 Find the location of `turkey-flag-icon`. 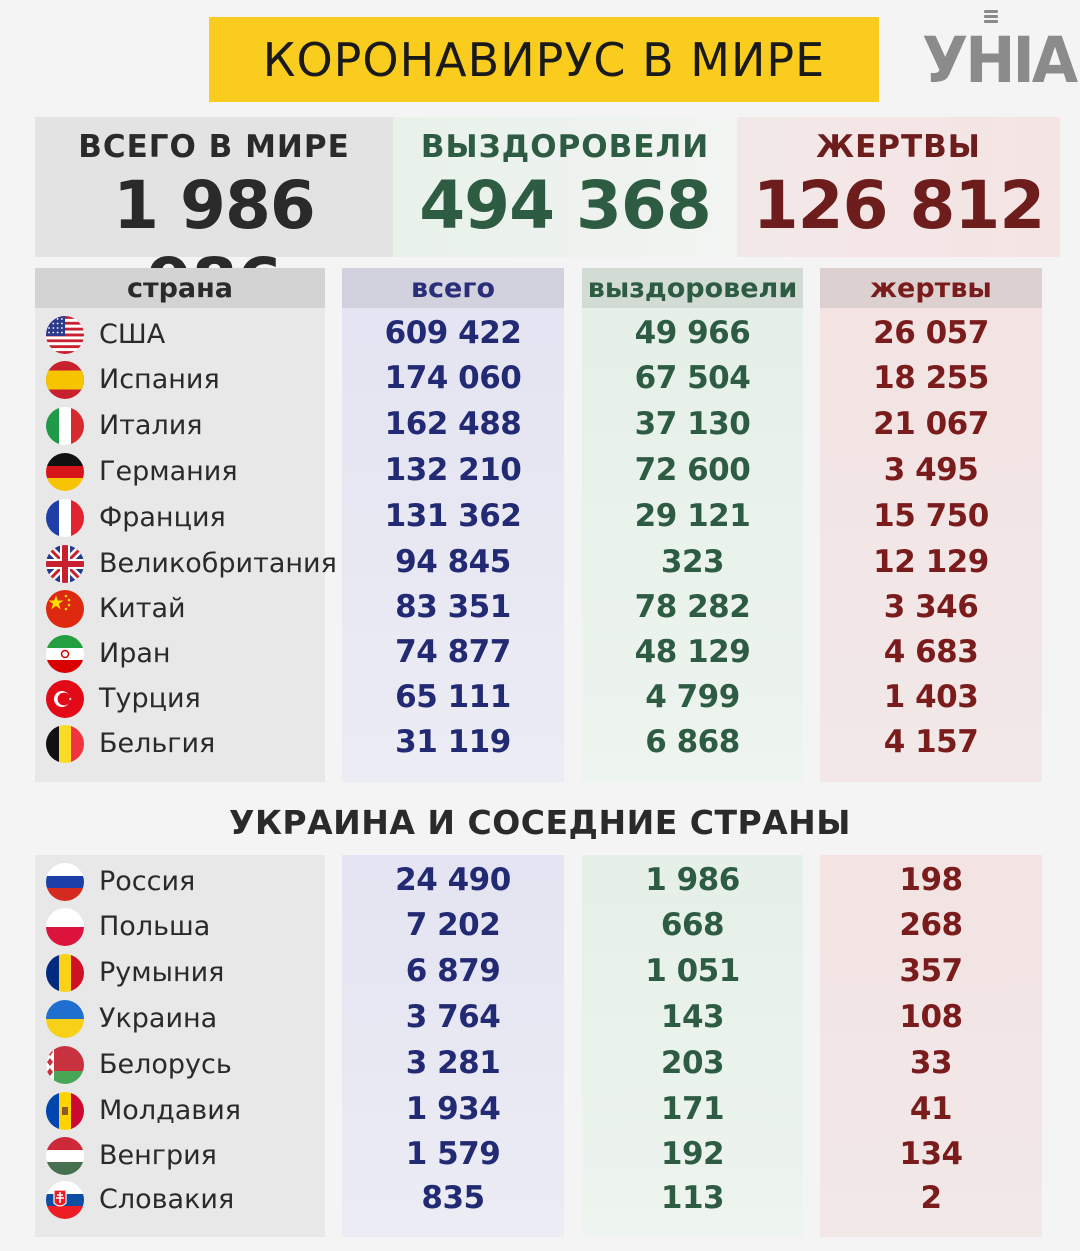

turkey-flag-icon is located at coordinates (65, 699).